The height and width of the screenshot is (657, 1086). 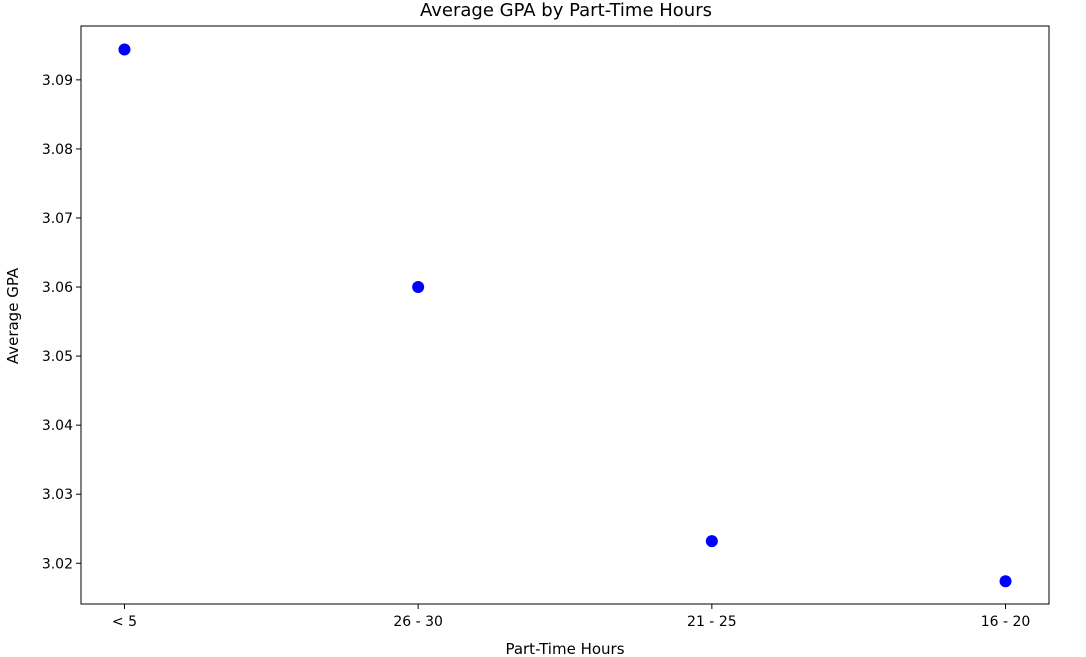 What do you see at coordinates (57, 426) in the screenshot?
I see `y-tick-label: 3.04` at bounding box center [57, 426].